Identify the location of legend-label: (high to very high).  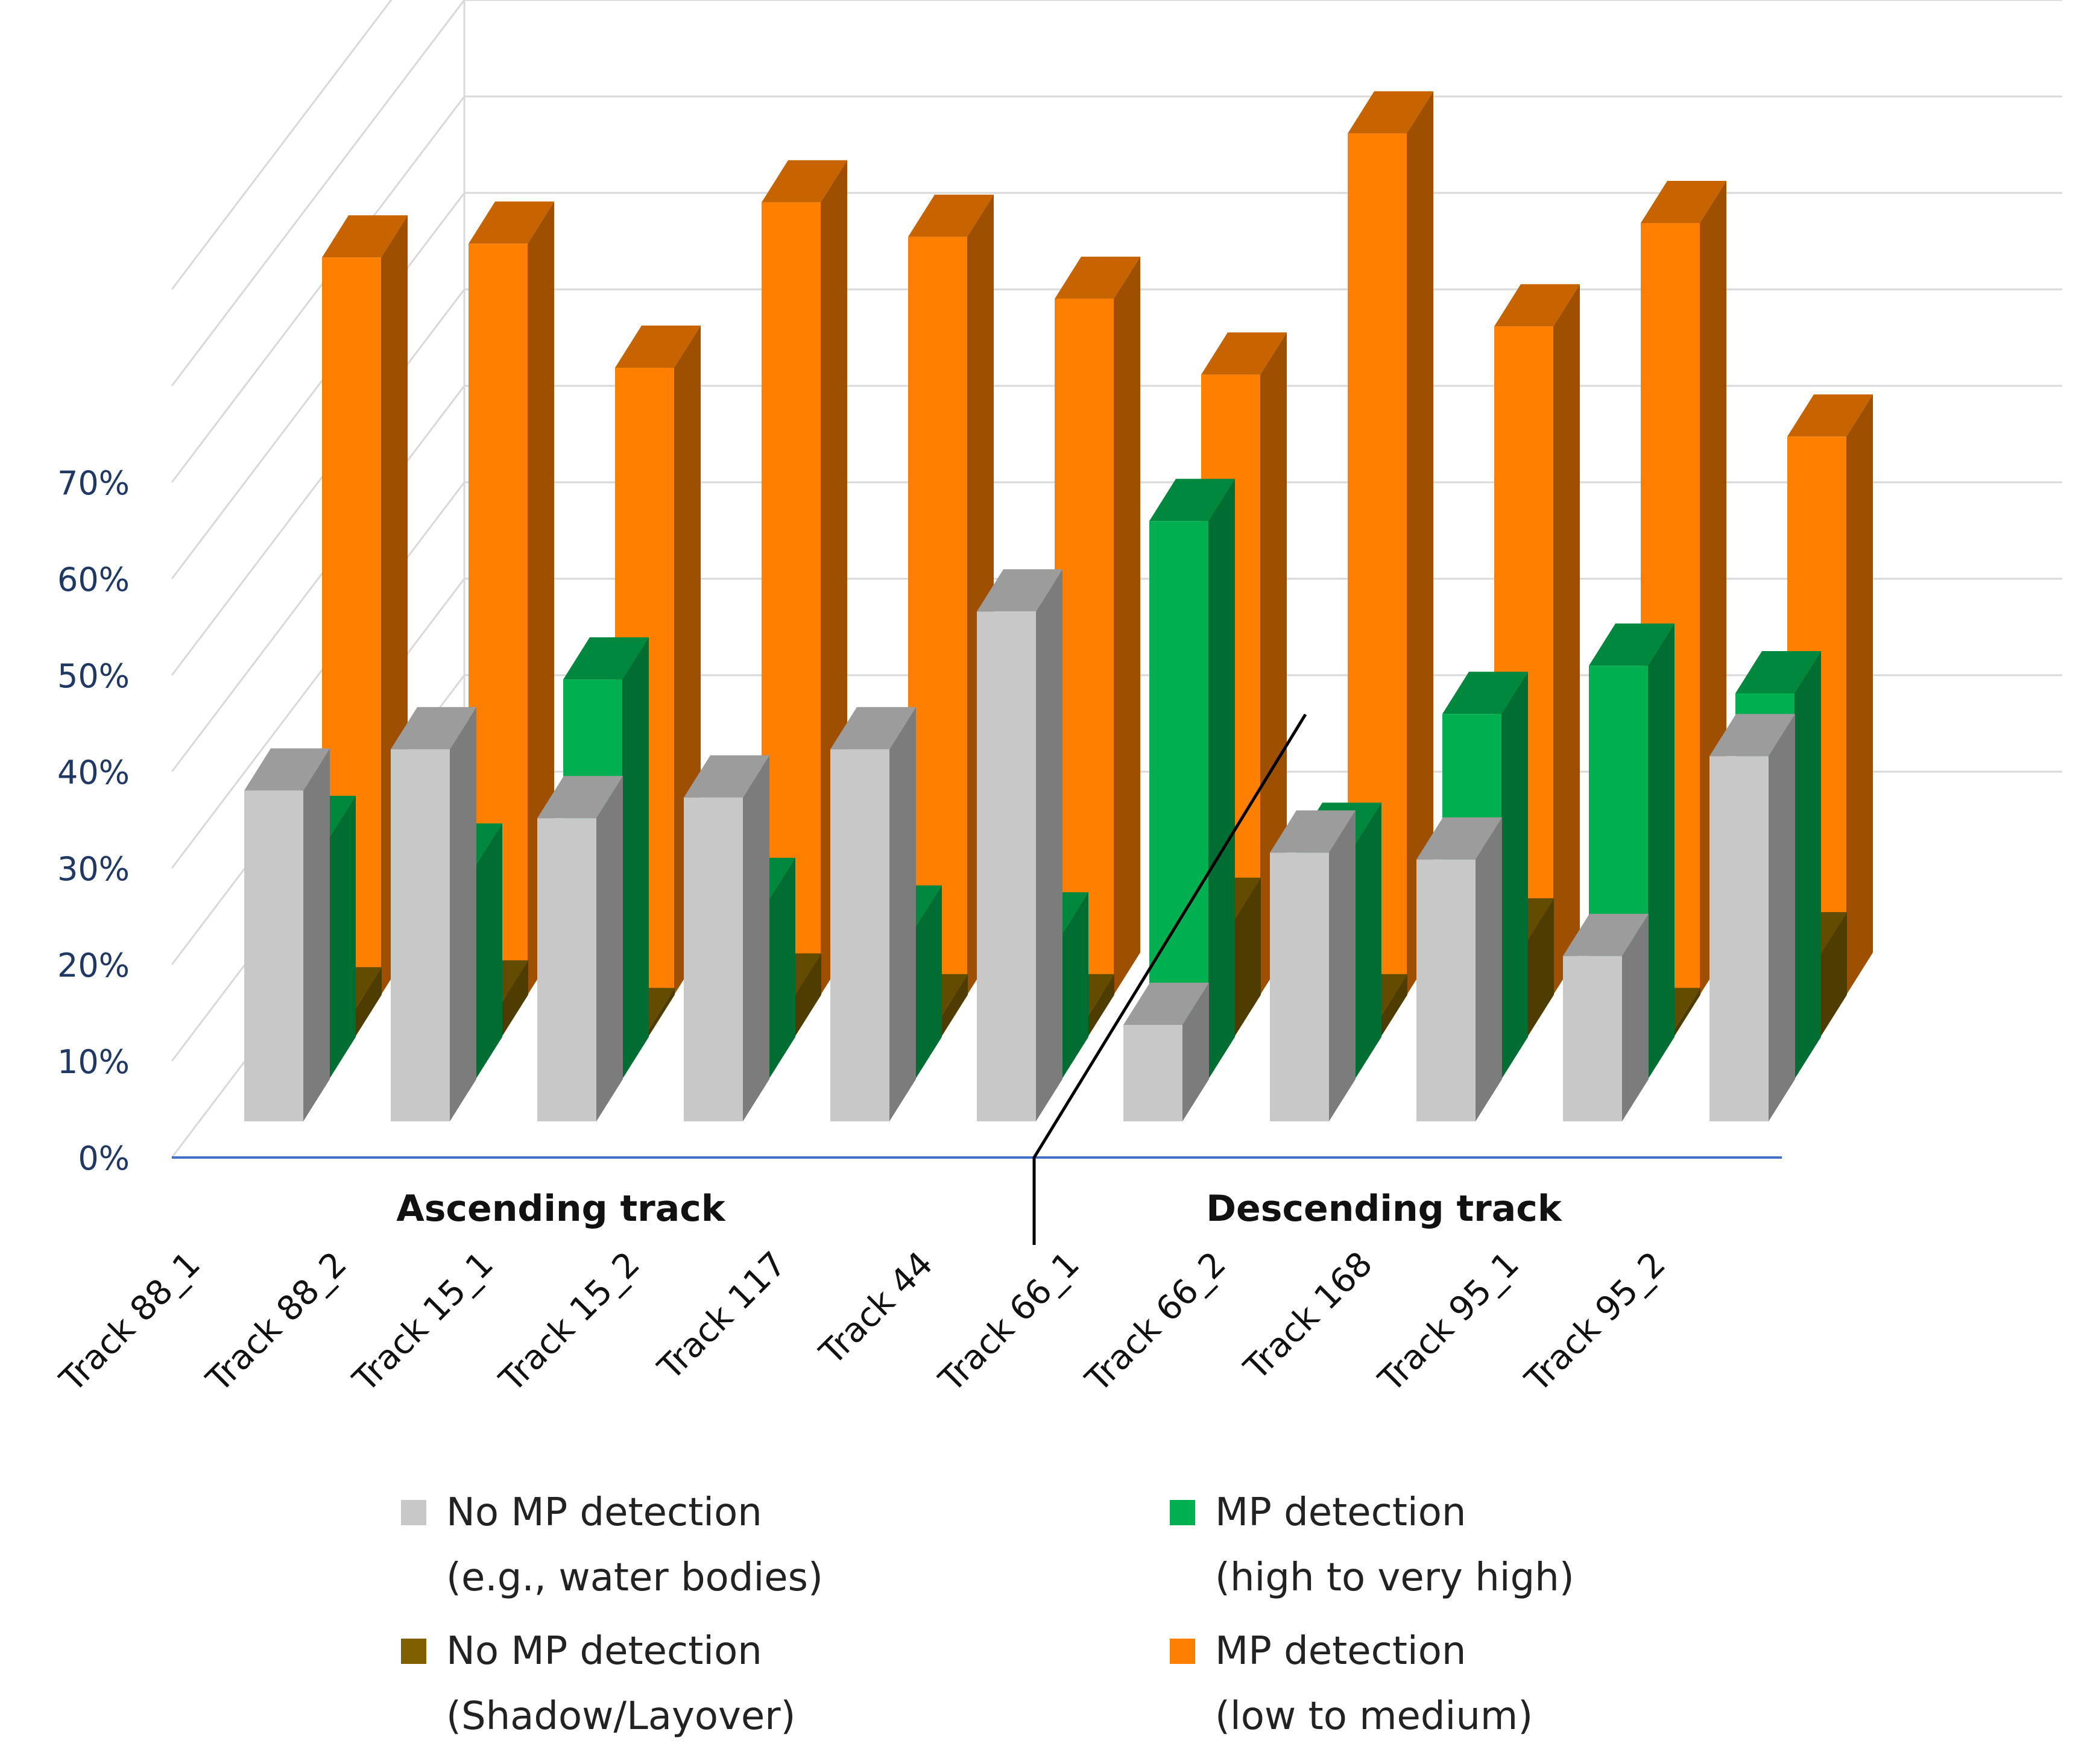
(1395, 1578).